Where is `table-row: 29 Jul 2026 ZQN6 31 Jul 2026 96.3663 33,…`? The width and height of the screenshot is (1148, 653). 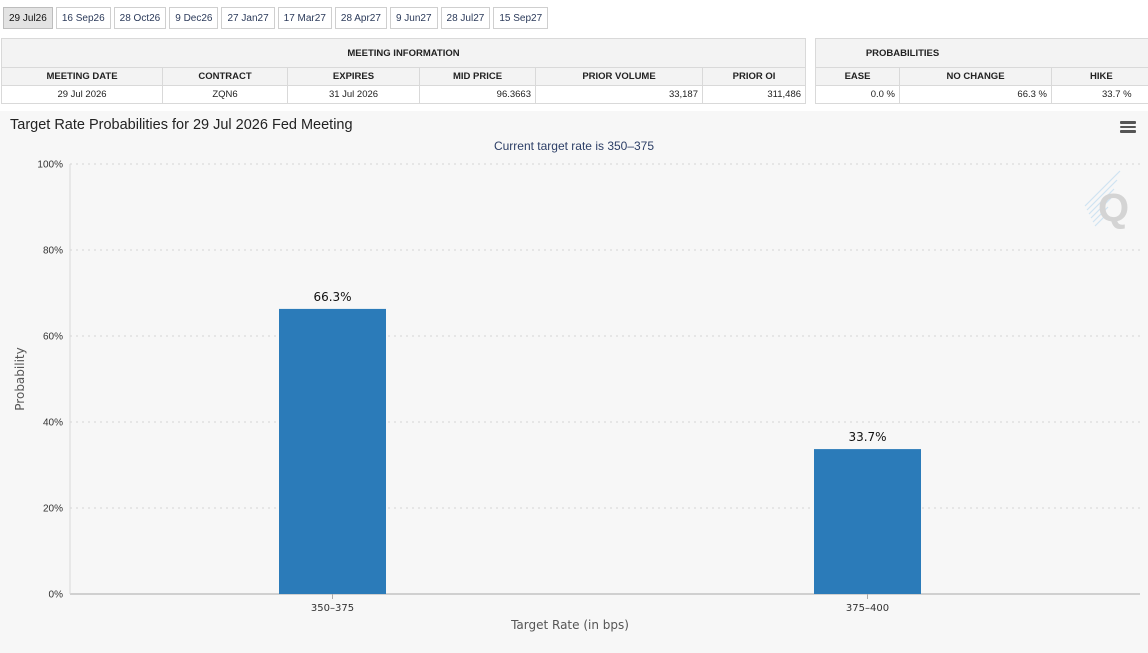
table-row: 29 Jul 2026 ZQN6 31 Jul 2026 96.3663 33,… is located at coordinates (404, 94).